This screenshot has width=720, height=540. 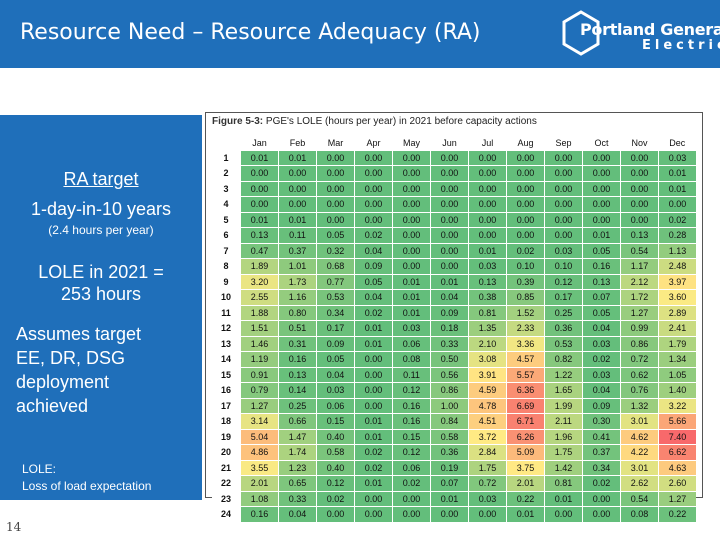 I want to click on lole-cell: 1.32, so click(x=639, y=406).